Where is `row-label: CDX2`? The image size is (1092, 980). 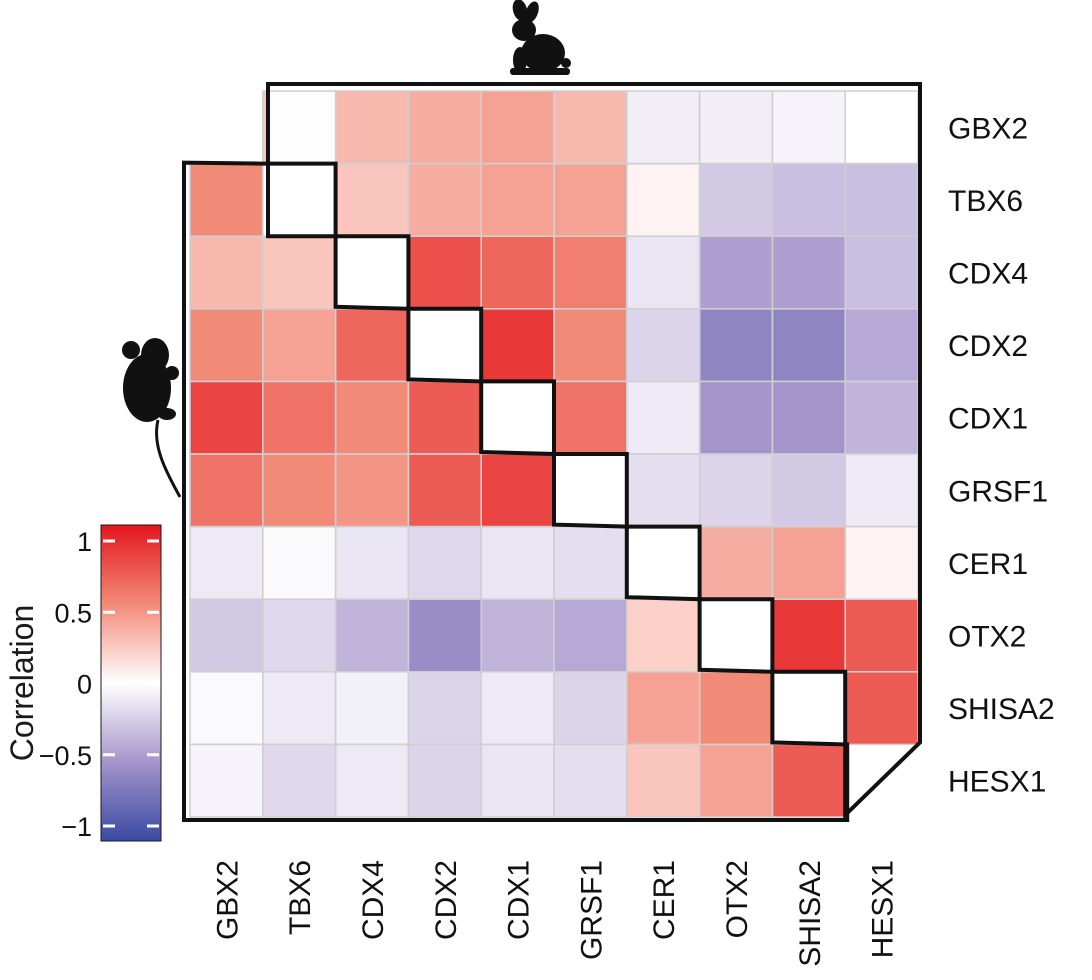 row-label: CDX2 is located at coordinates (988, 346).